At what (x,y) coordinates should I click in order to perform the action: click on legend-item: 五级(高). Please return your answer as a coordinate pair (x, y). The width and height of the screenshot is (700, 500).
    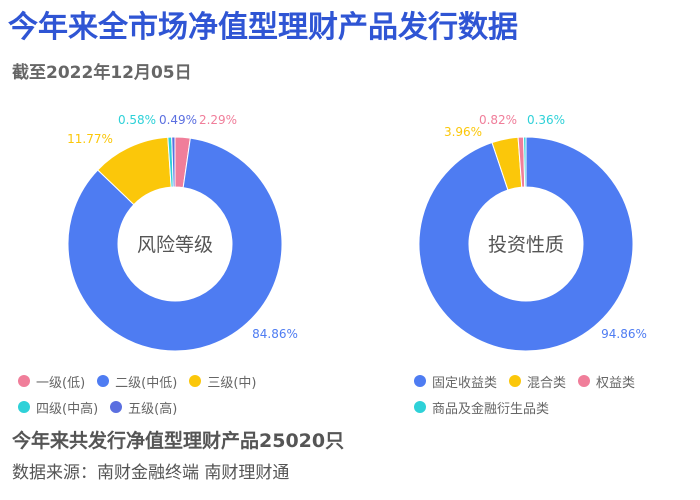
    Looking at the image, I should click on (143, 407).